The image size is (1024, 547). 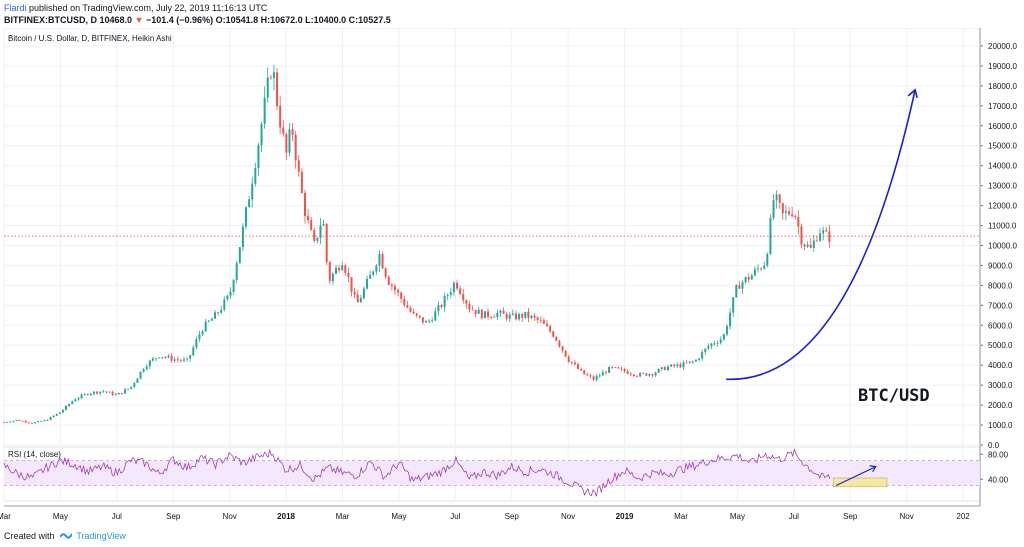 I want to click on rsi-arrow-line, so click(x=855, y=476).